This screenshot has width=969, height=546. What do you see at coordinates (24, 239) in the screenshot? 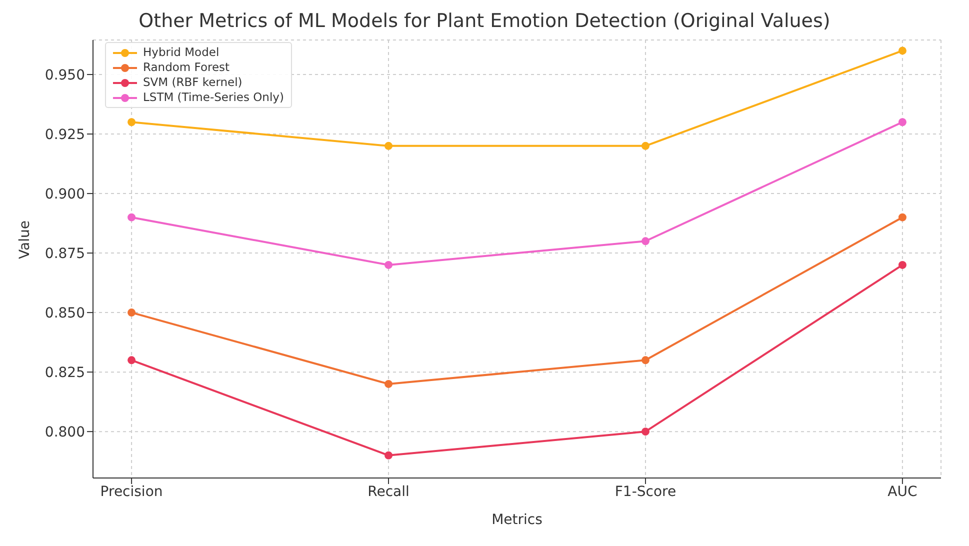
I see `y-axis-title: Value` at bounding box center [24, 239].